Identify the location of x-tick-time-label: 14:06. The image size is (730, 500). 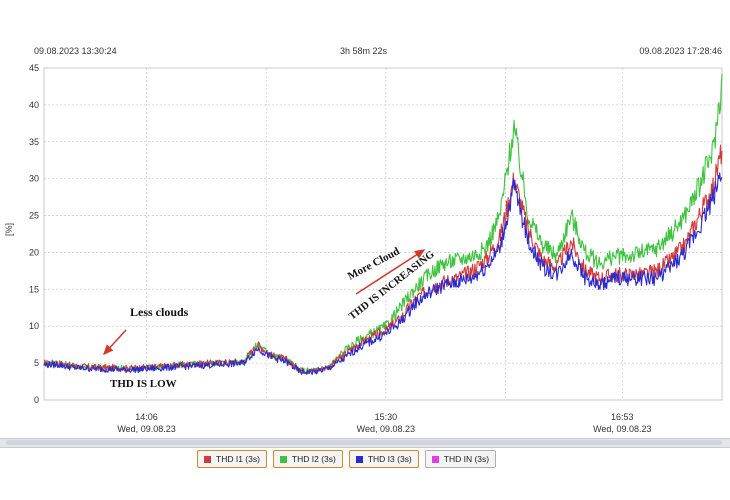
(146, 417).